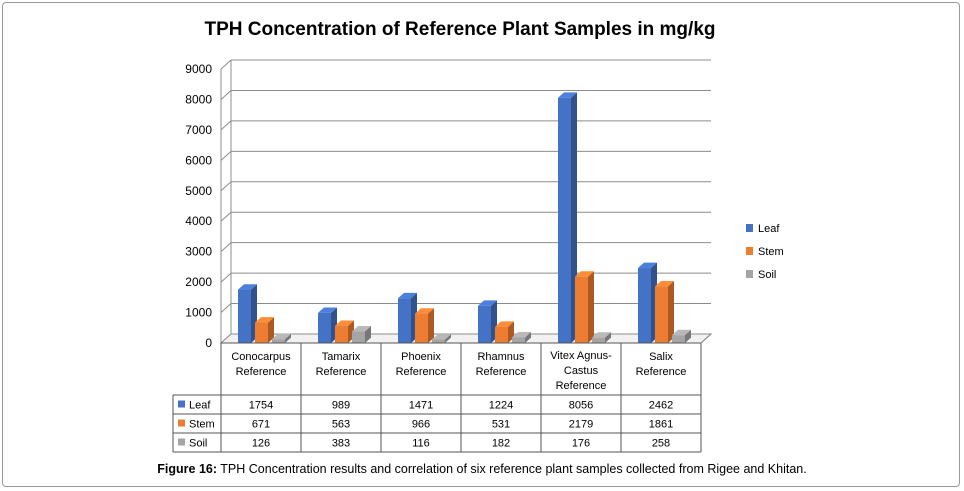  I want to click on y-tick-label: 3000, so click(198, 252).